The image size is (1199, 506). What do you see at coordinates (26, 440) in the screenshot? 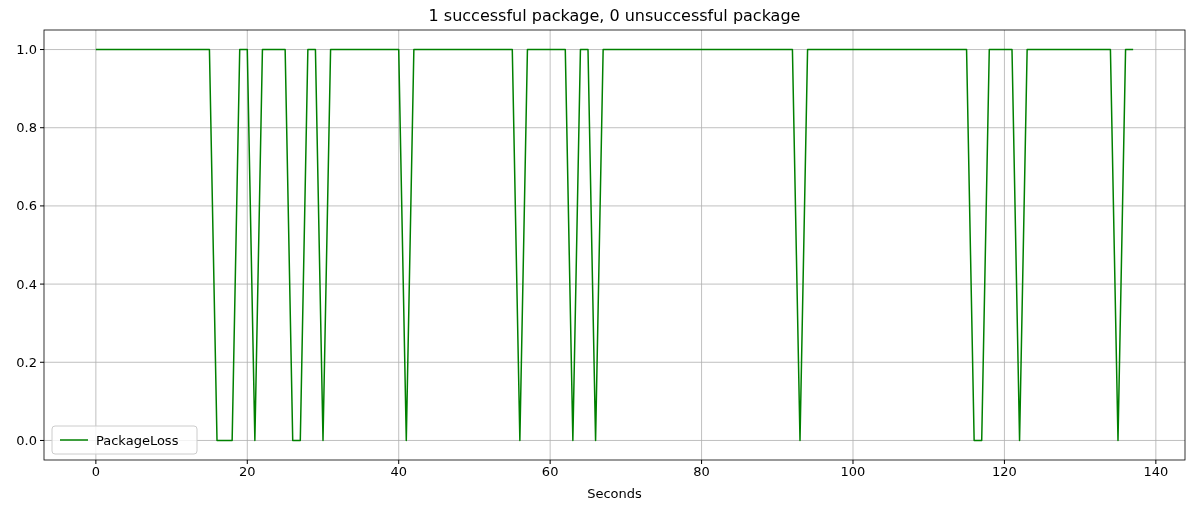
I see `y-tick-label: 0.0` at bounding box center [26, 440].